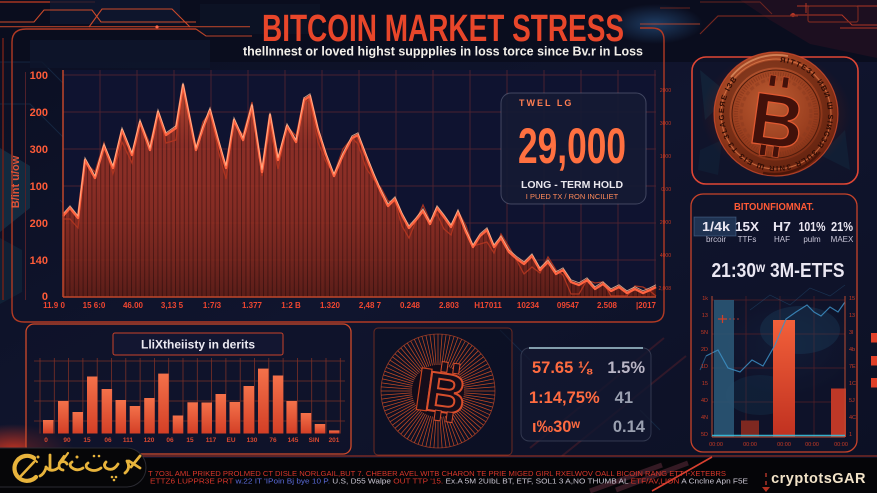 This screenshot has width=877, height=493. What do you see at coordinates (747, 239) in the screenshot?
I see `svg-text: TTFs` at bounding box center [747, 239].